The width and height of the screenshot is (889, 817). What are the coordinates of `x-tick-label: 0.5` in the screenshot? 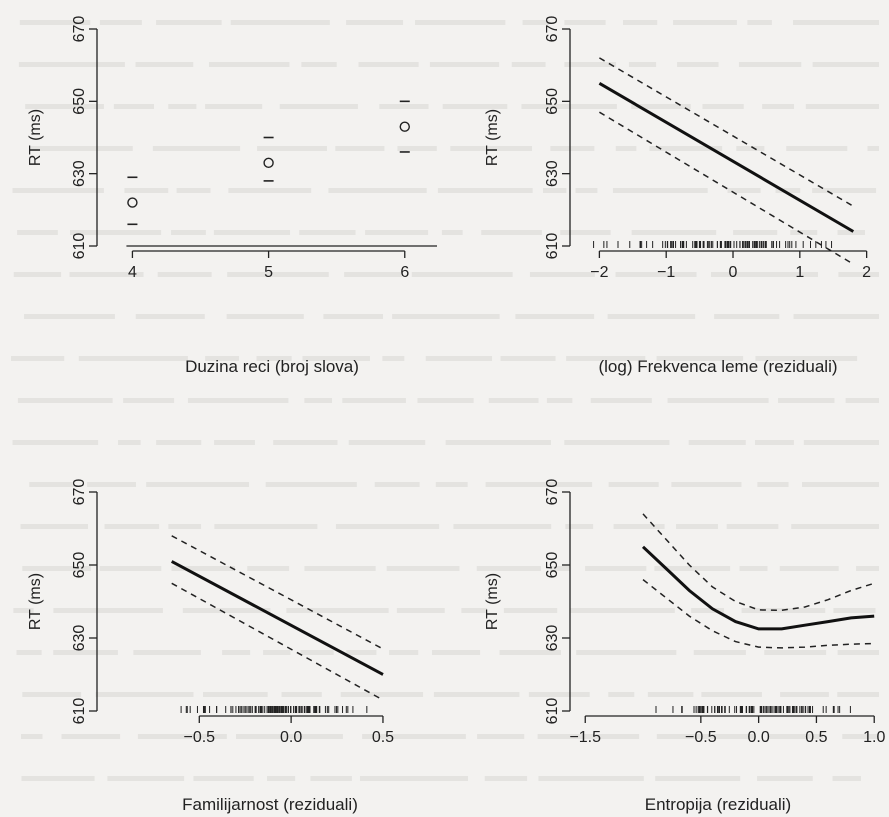 It's located at (816, 737).